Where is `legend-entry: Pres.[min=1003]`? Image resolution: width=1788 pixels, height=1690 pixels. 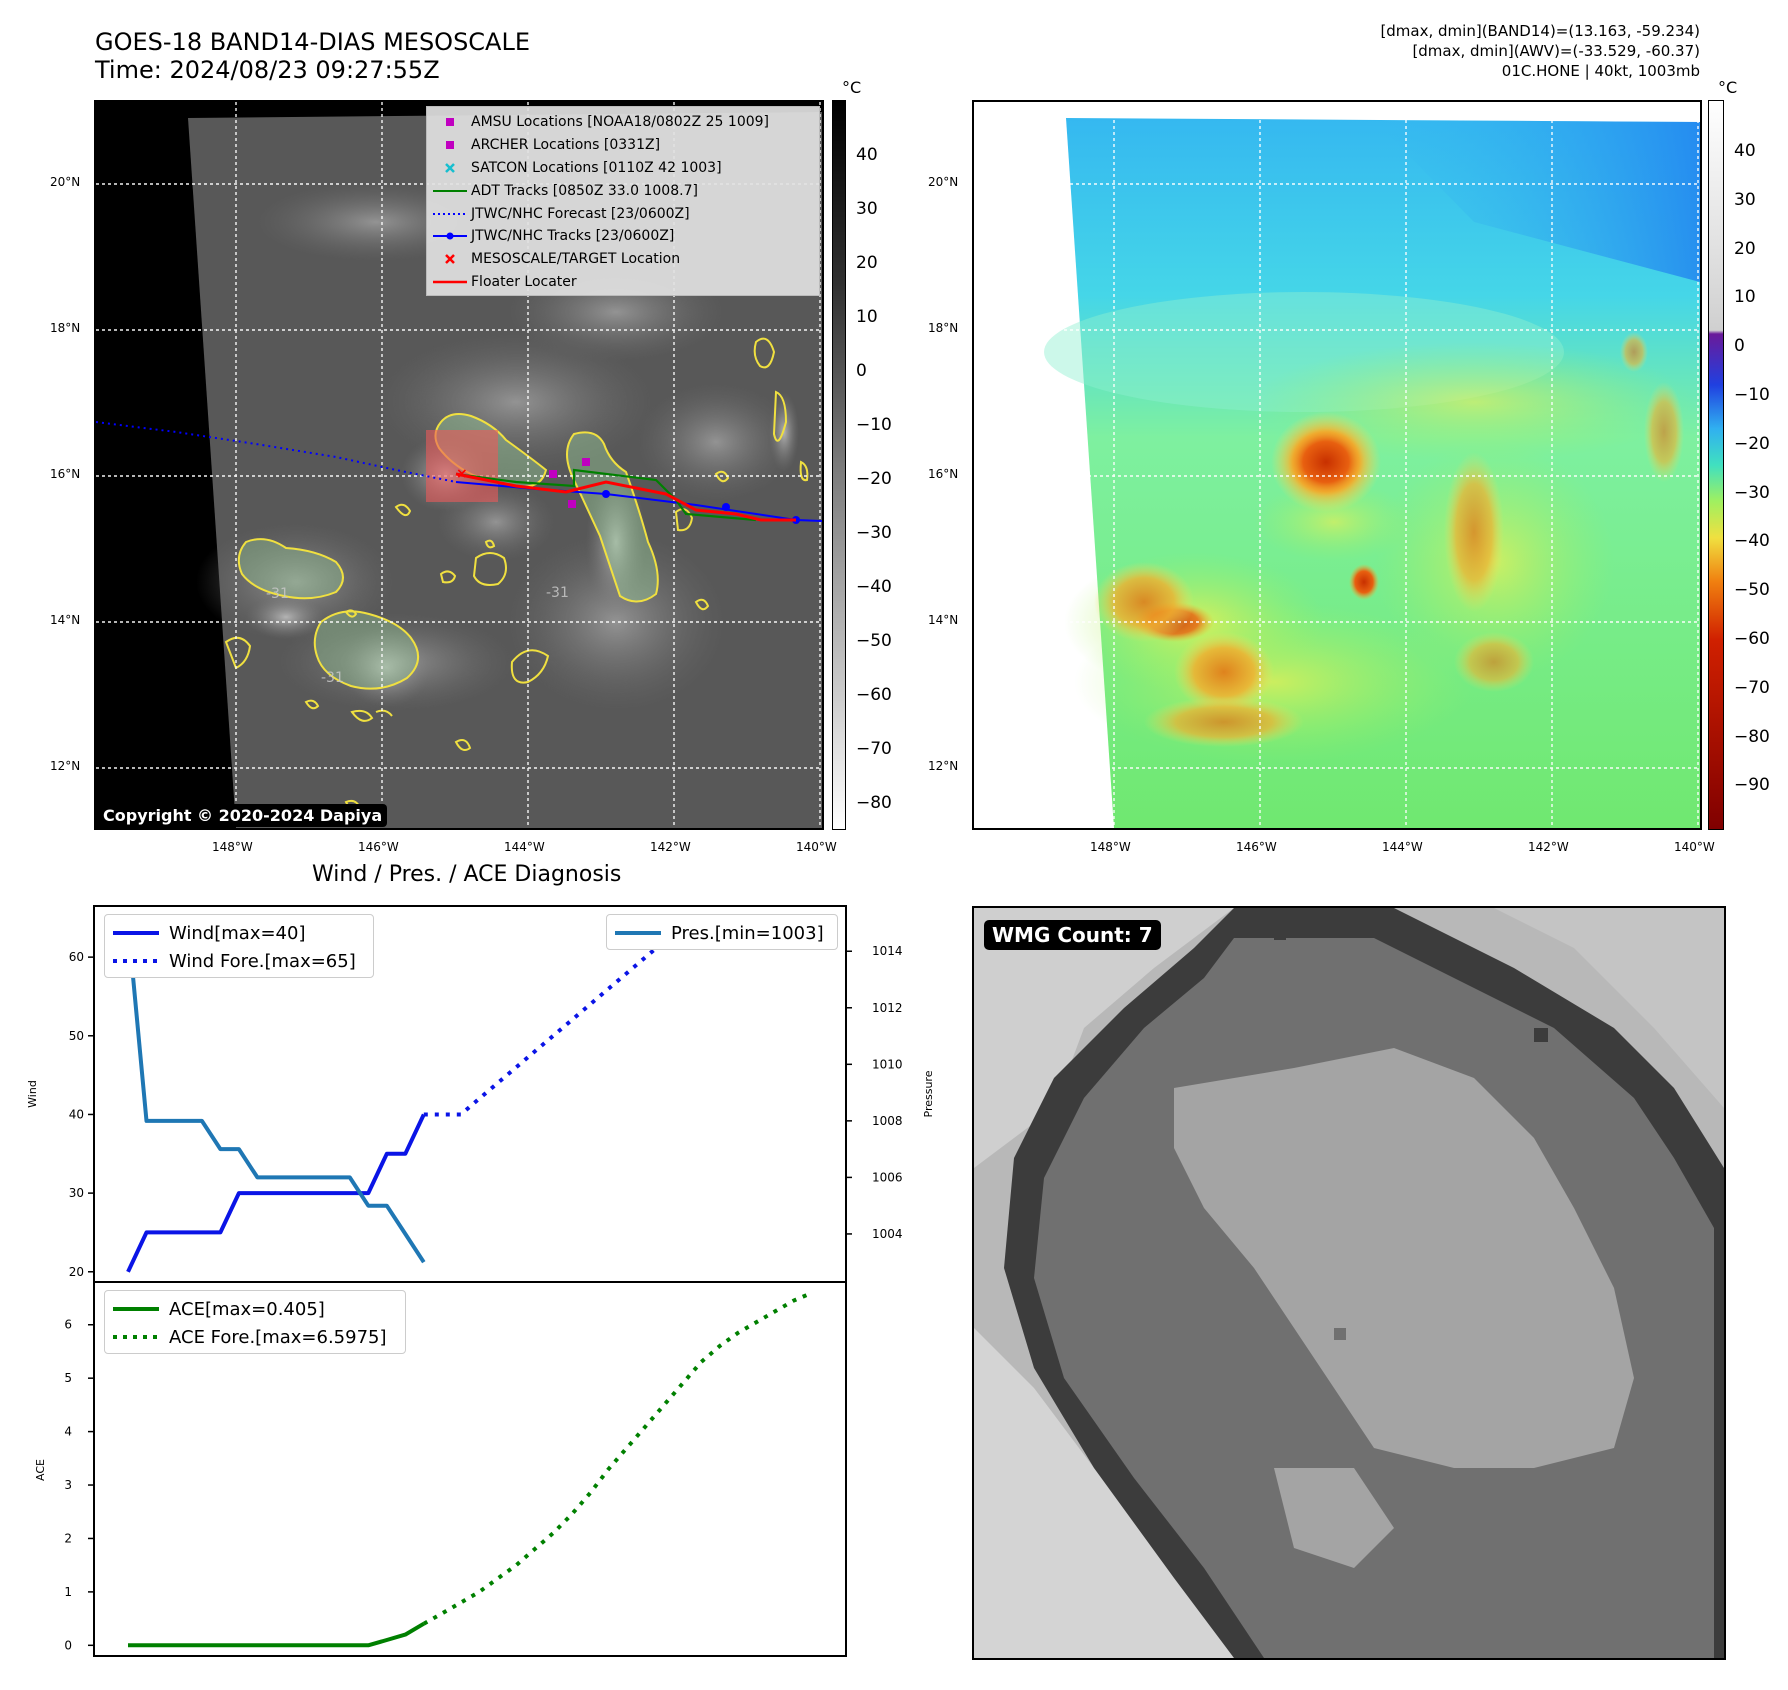 legend-entry: Pres.[min=1003] is located at coordinates (722, 933).